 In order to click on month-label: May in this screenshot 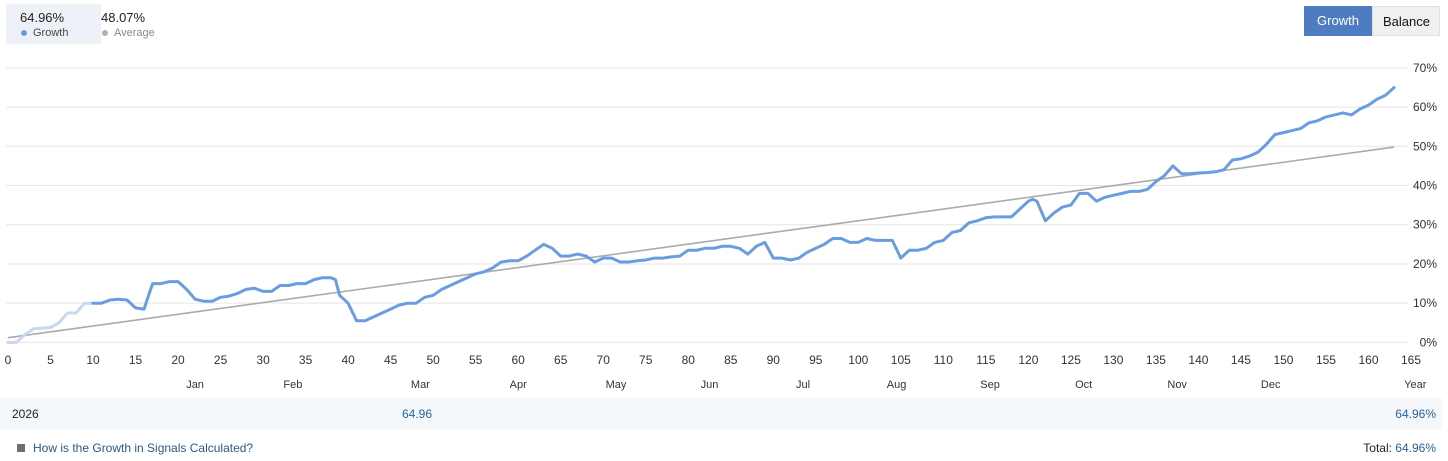, I will do `click(616, 385)`.